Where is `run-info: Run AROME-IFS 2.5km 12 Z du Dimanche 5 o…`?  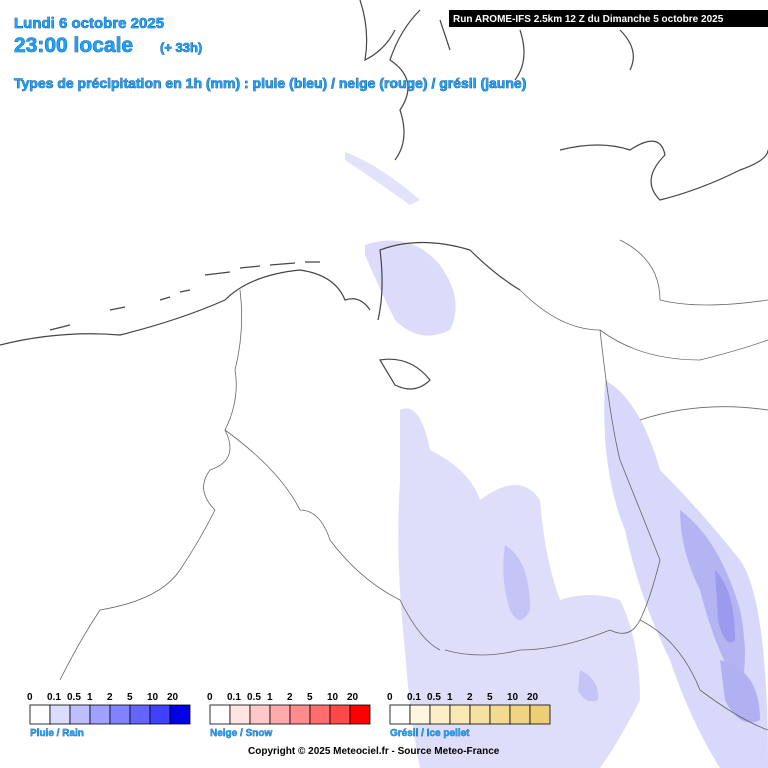
run-info: Run AROME-IFS 2.5km 12 Z du Dimanche 5 o… is located at coordinates (588, 19).